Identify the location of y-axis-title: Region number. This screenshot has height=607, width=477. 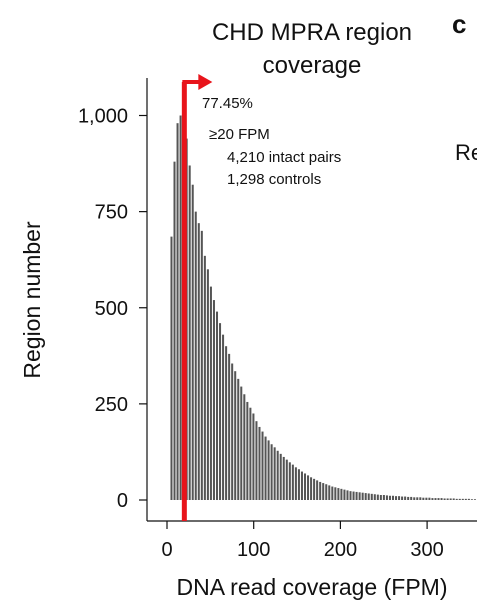
(32, 300).